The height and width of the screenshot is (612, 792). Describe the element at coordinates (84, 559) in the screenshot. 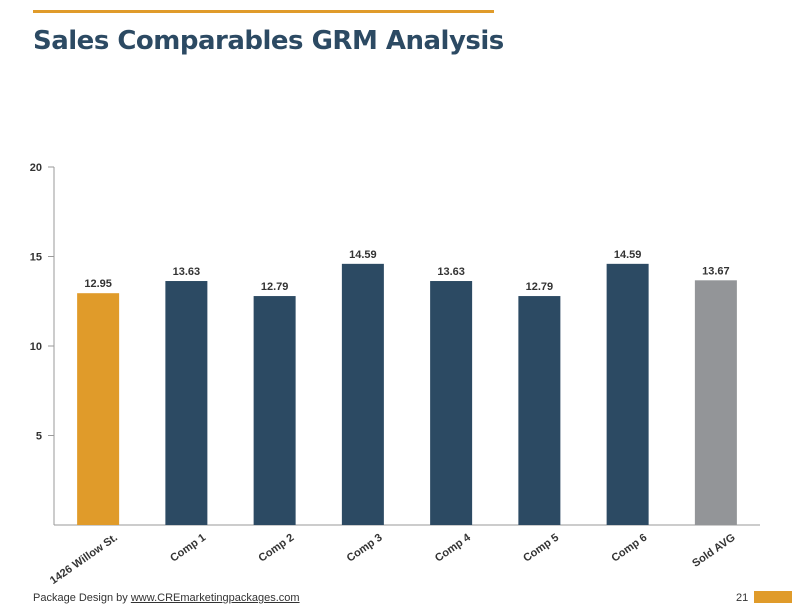

I see `category-label: 1426 Willow St.` at that location.